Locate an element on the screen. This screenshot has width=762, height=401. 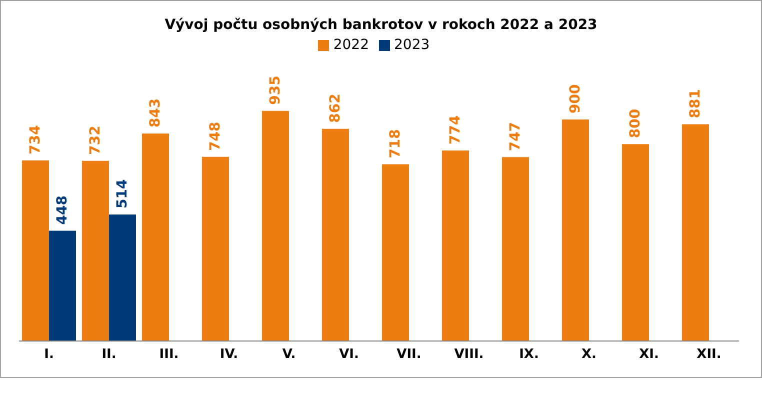
data-label: 881 is located at coordinates (696, 103).